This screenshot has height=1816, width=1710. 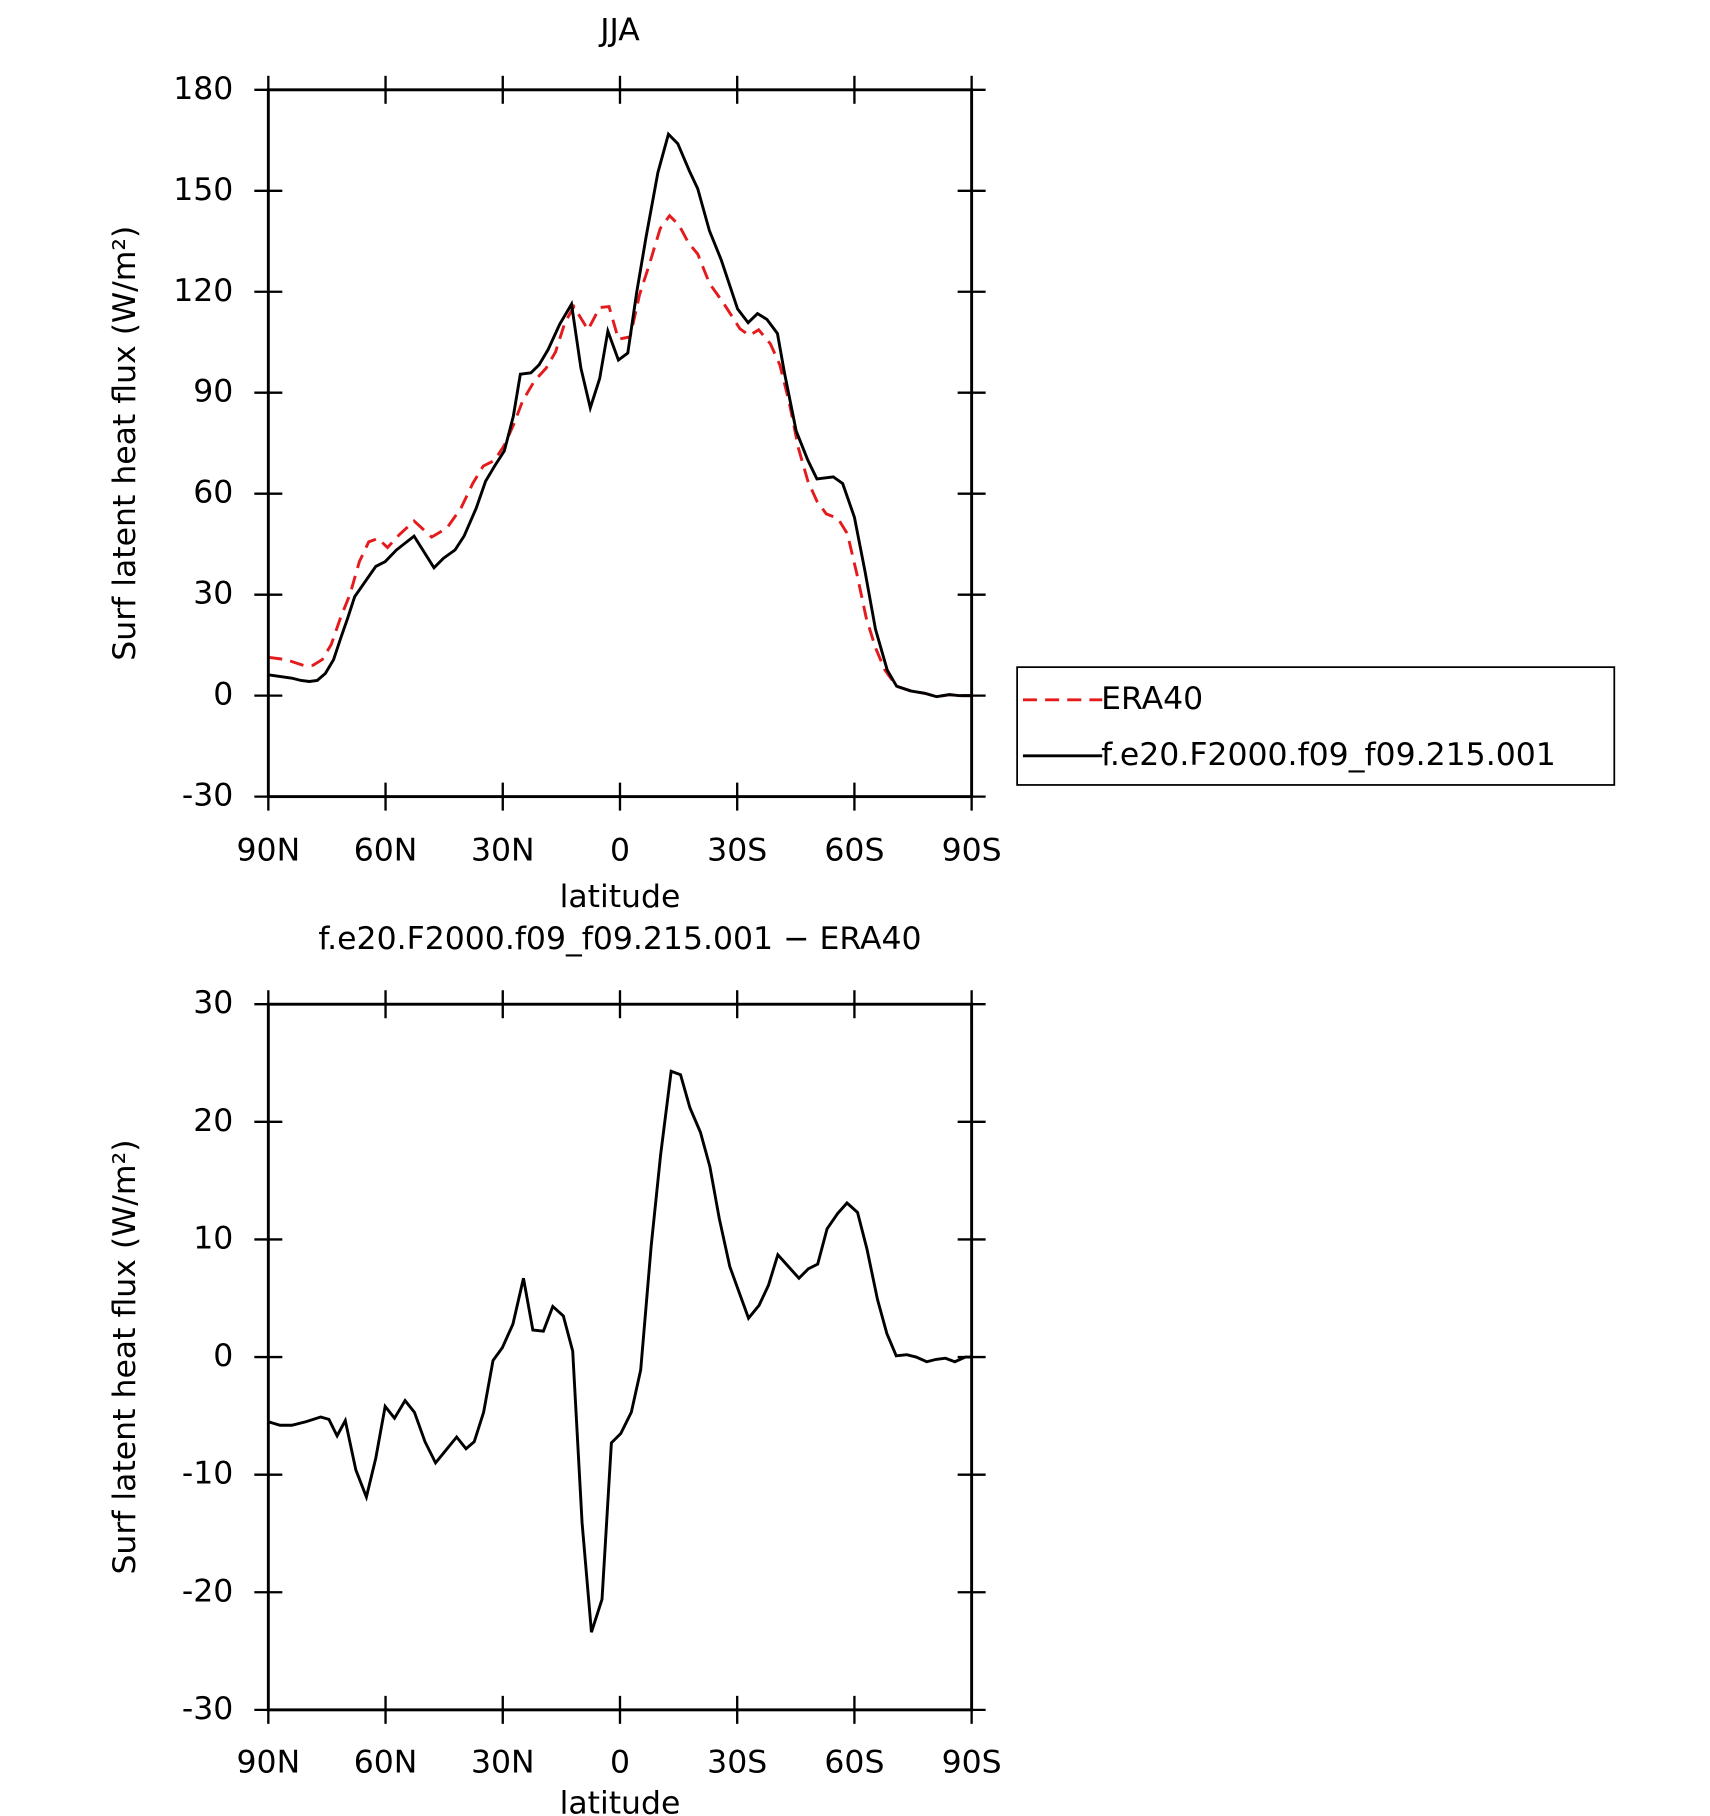 What do you see at coordinates (213, 392) in the screenshot?
I see `y-tick-label: 90` at bounding box center [213, 392].